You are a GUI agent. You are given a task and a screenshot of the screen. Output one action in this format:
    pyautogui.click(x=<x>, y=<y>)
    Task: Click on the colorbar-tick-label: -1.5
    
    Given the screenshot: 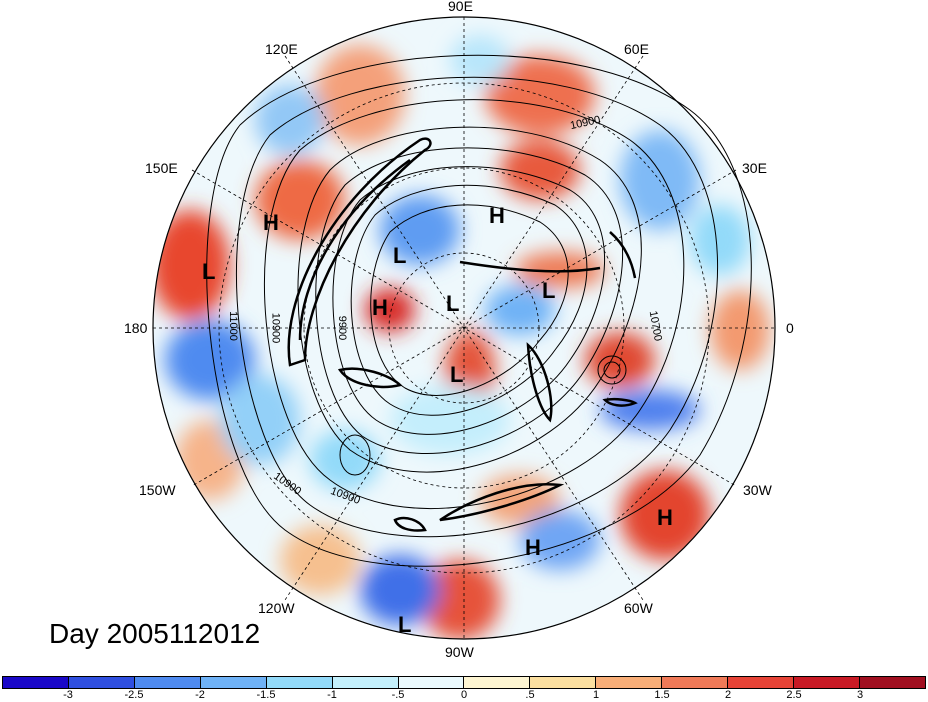 What is the action you would take?
    pyautogui.click(x=266, y=695)
    